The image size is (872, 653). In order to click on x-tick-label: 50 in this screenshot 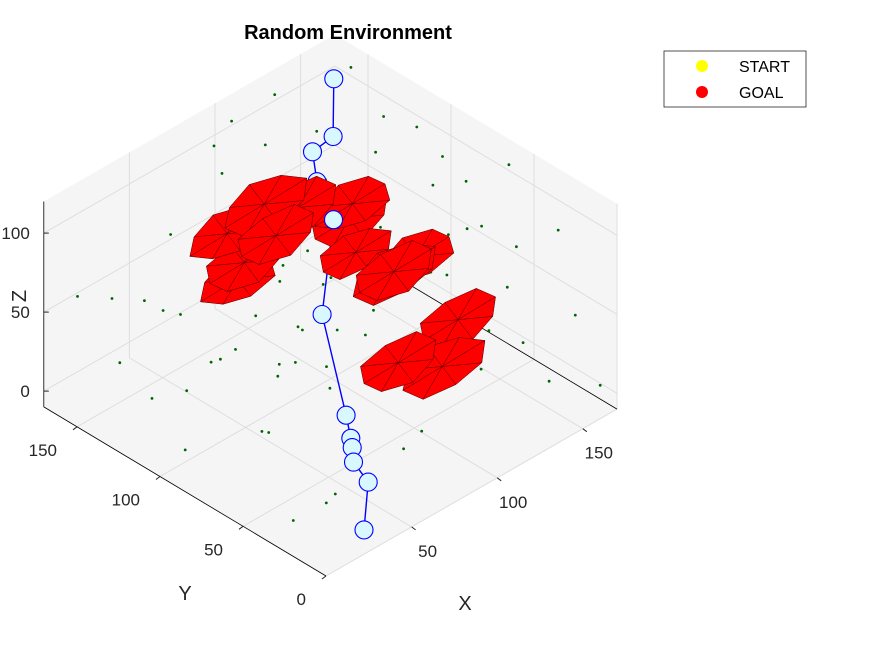, I will do `click(427, 551)`.